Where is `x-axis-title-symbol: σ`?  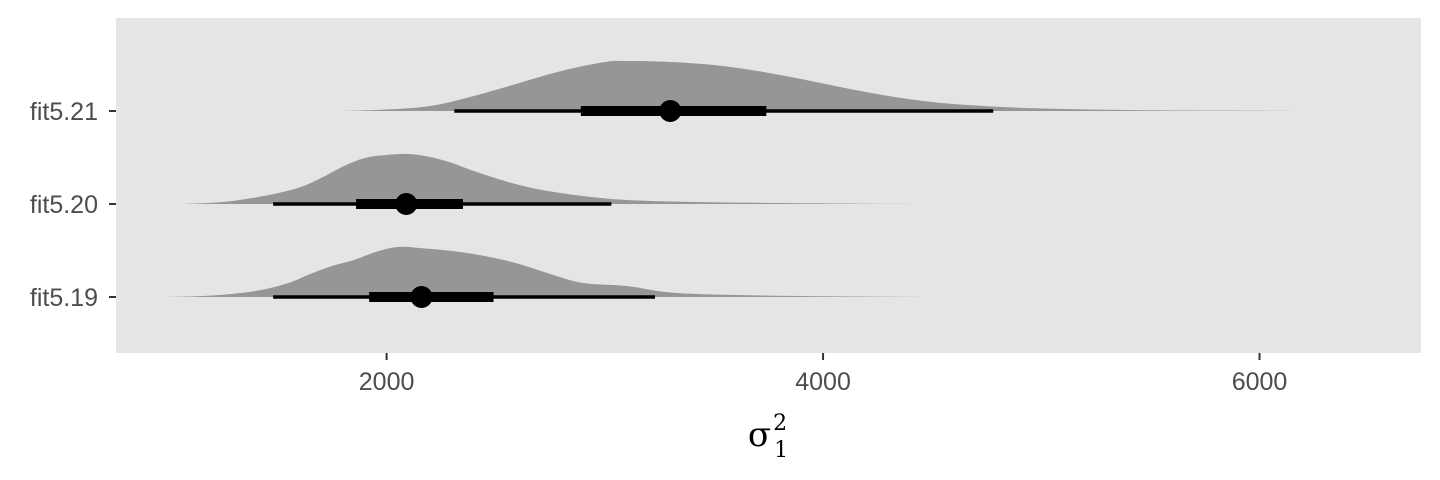 x-axis-title-symbol: σ is located at coordinates (759, 435).